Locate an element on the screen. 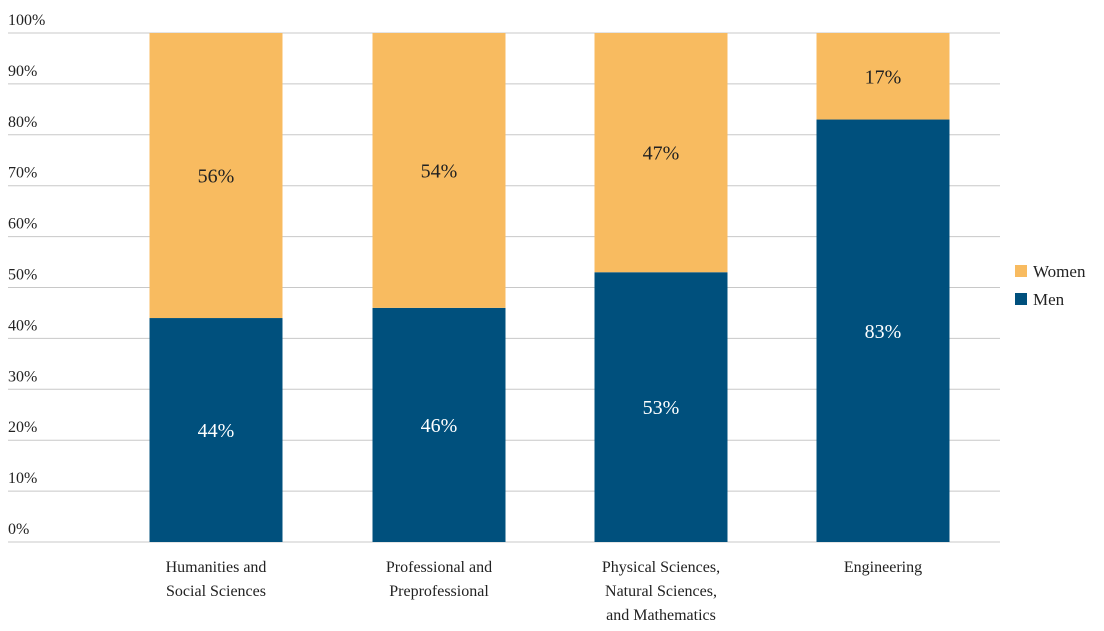 The height and width of the screenshot is (631, 1104). data-label: 54% is located at coordinates (439, 171).